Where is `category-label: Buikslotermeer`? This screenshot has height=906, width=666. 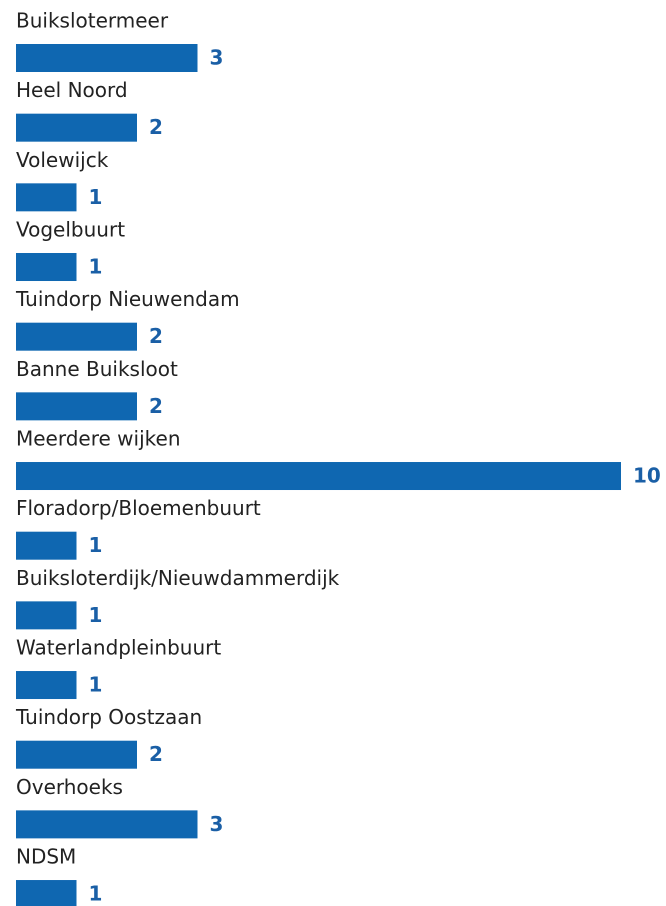 category-label: Buikslotermeer is located at coordinates (92, 21).